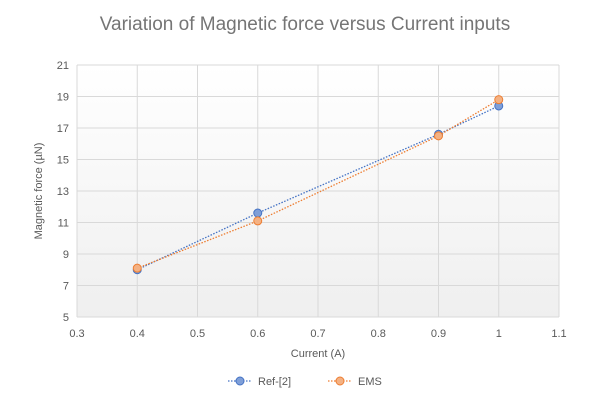  Describe the element at coordinates (66, 318) in the screenshot. I see `y-tick-label: 5` at that location.